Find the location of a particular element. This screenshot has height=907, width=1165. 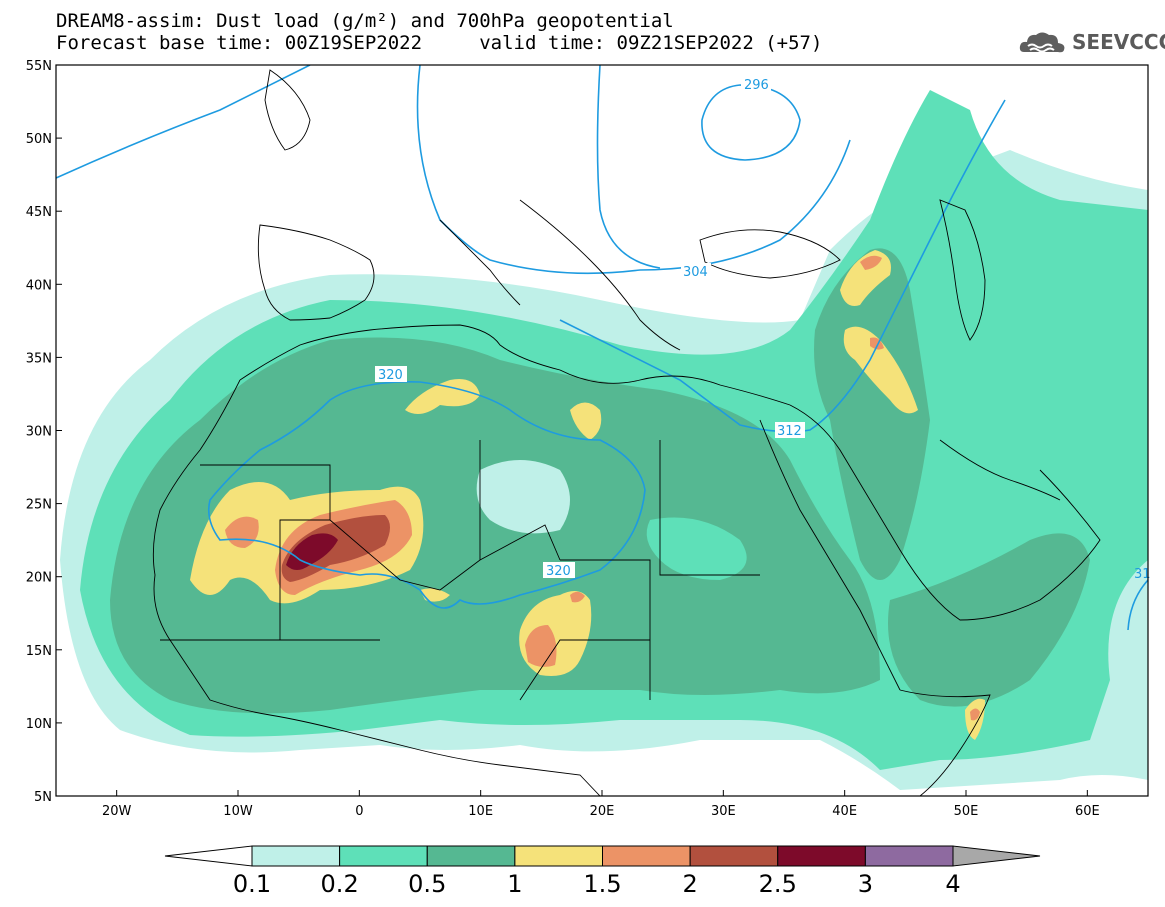

colorbar-label: 0.2 is located at coordinates (339, 884).